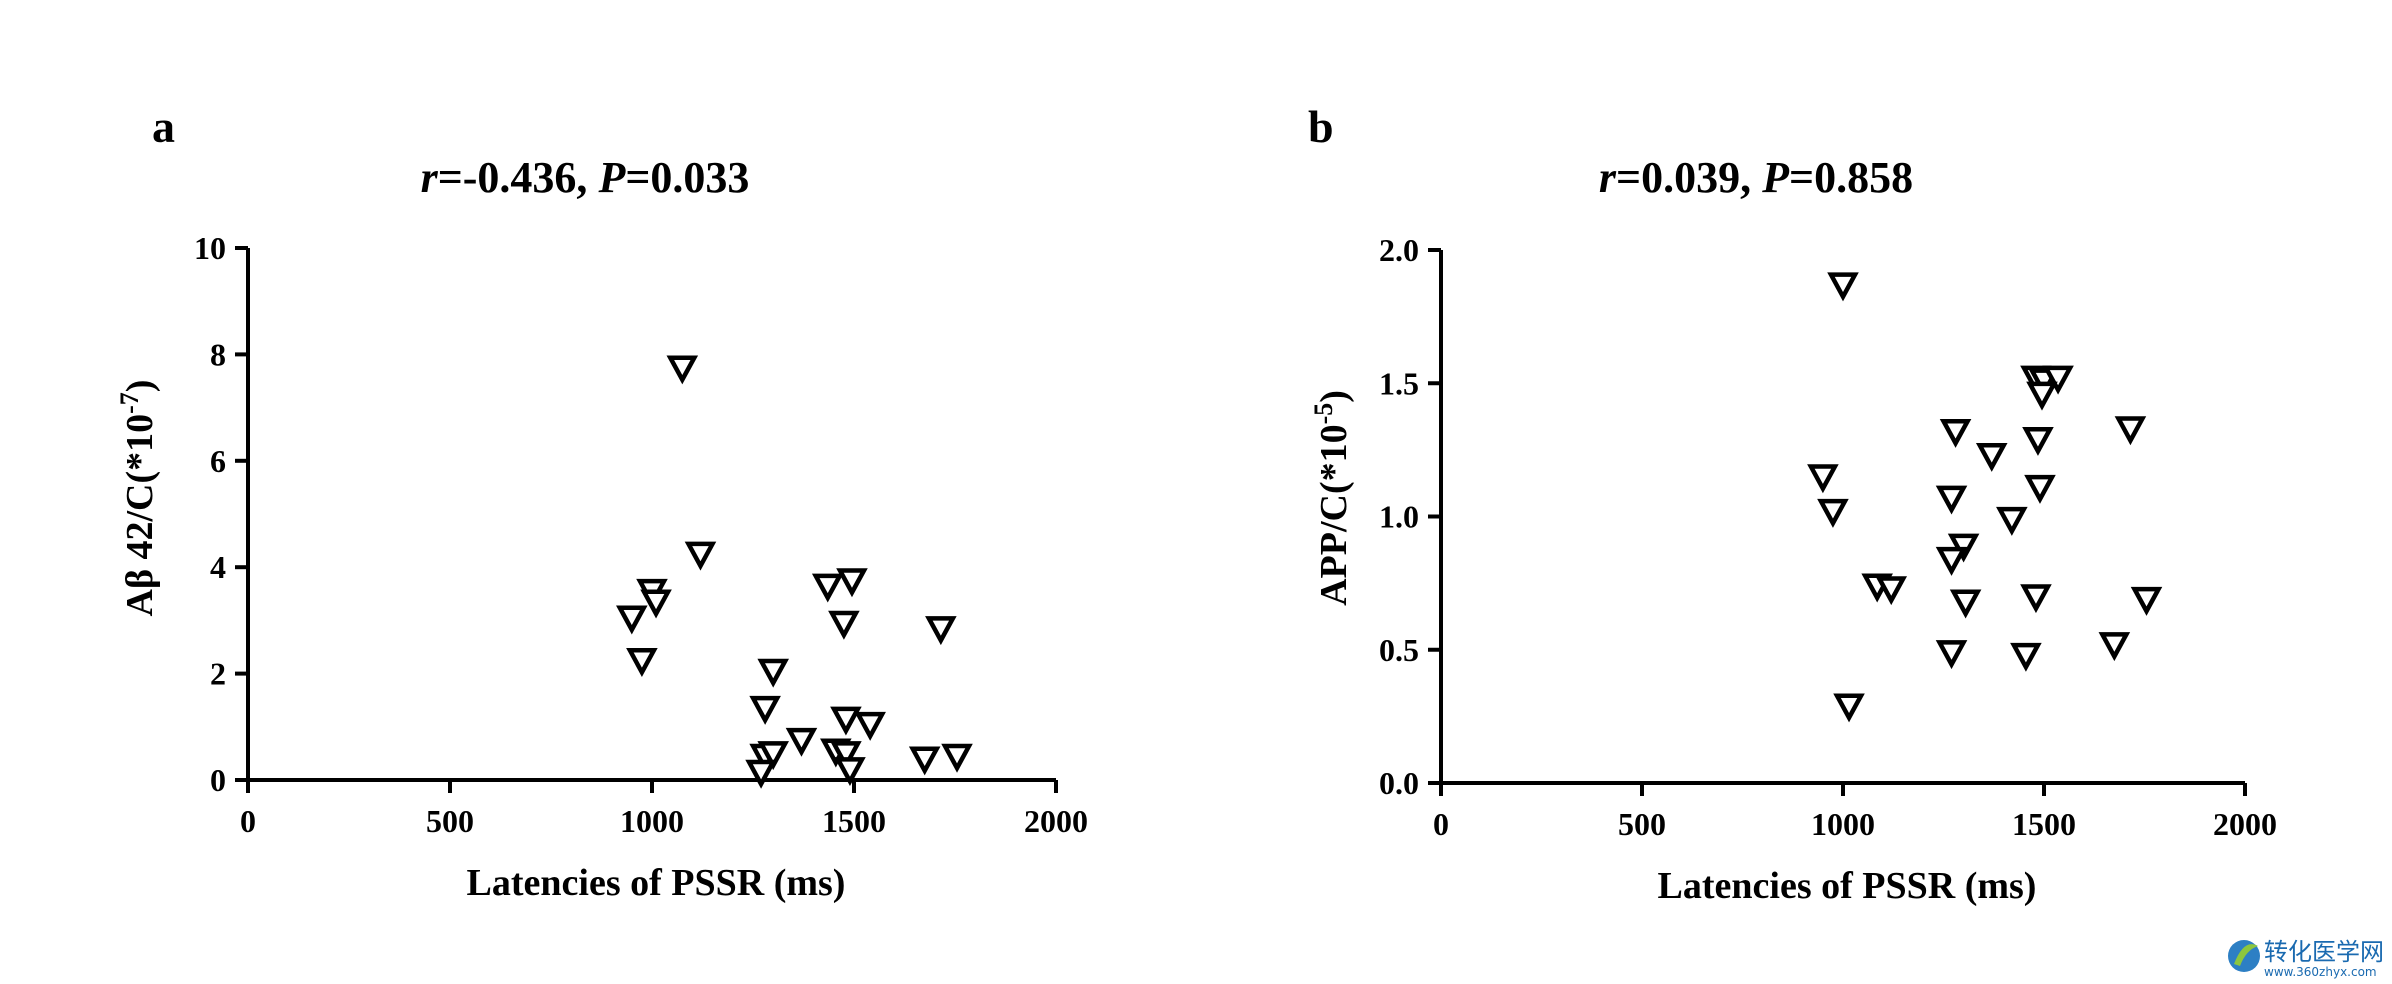 The height and width of the screenshot is (984, 2392). I want to click on panel-a-y-axis-title: Aβ 42/C(*10-7), so click(138, 498).